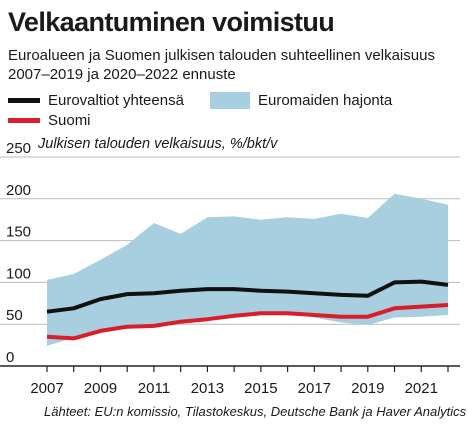 The image size is (468, 428). What do you see at coordinates (24, 120) in the screenshot?
I see `legend-swatch-finland` at bounding box center [24, 120].